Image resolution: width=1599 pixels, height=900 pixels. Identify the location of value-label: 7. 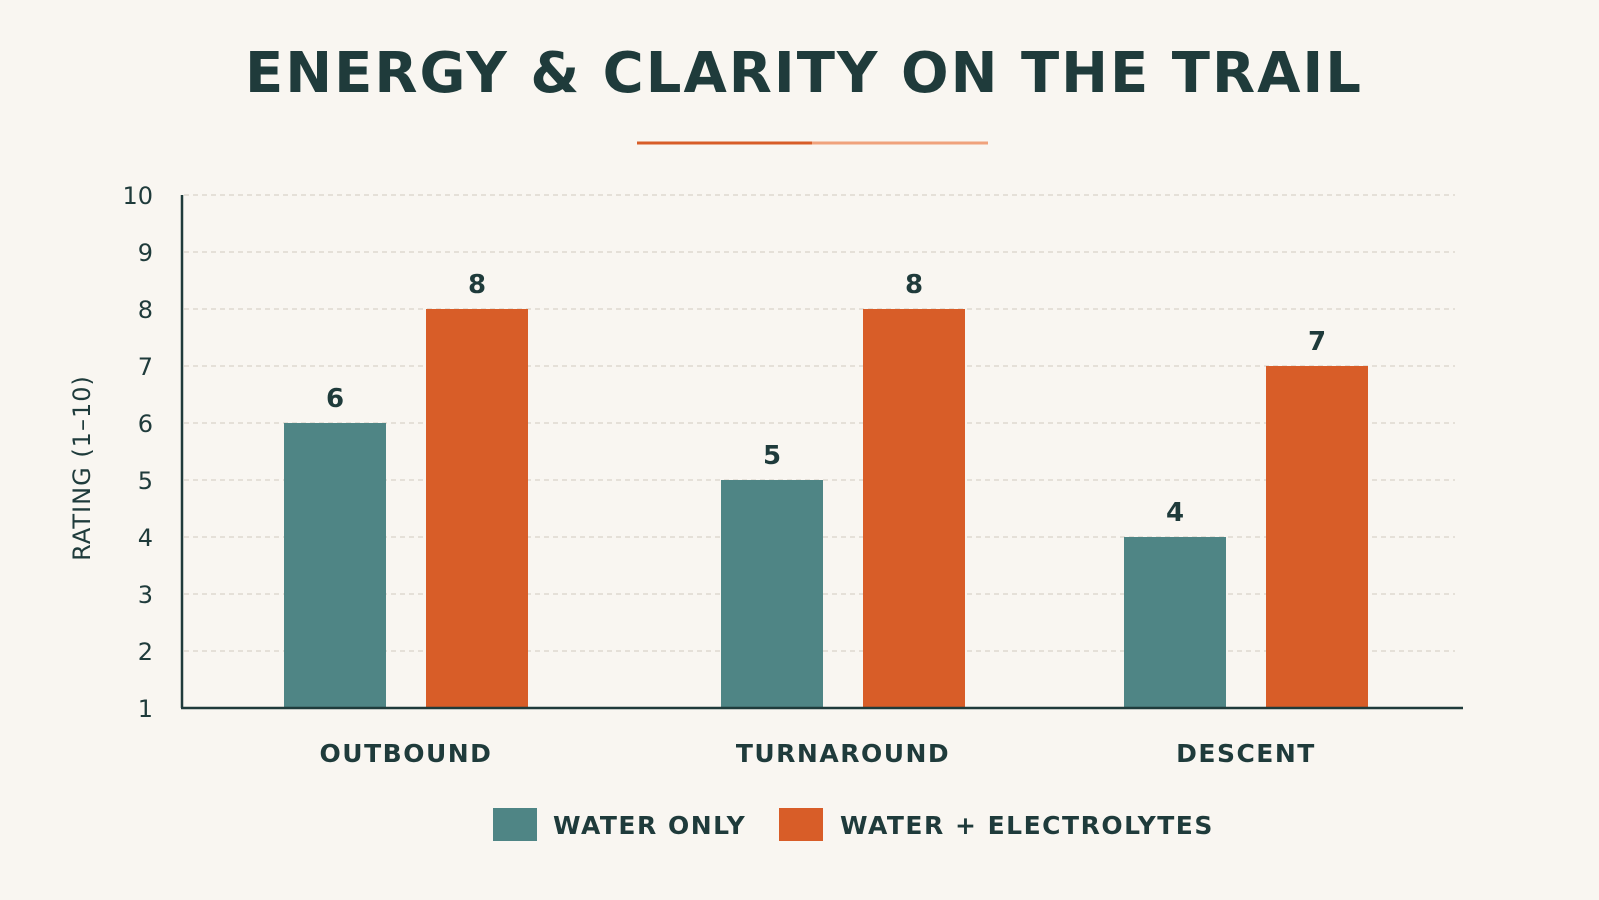
(1317, 342).